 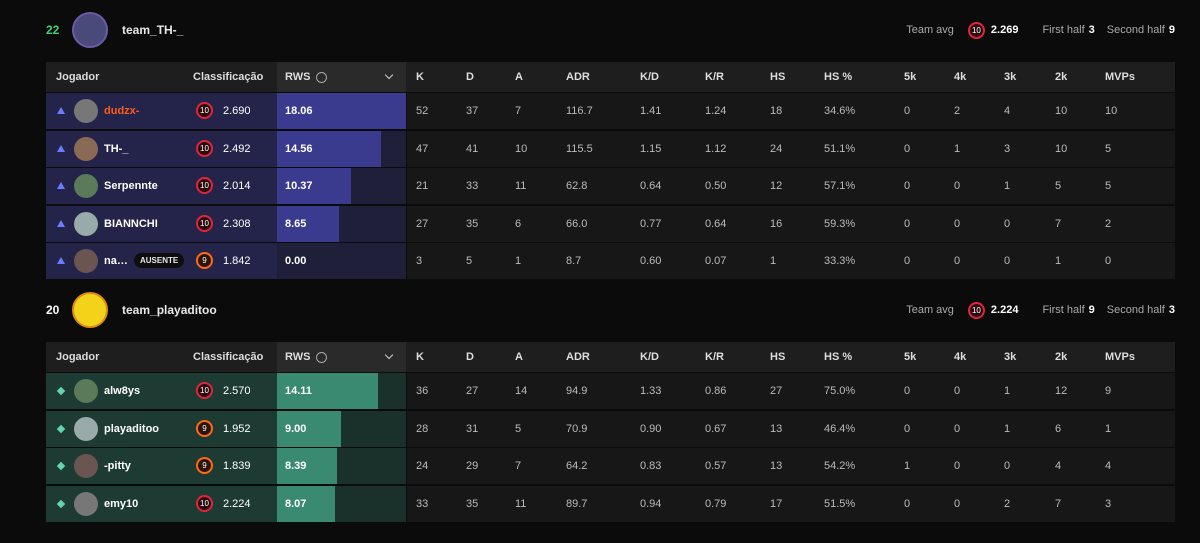 What do you see at coordinates (521, 391) in the screenshot?
I see `stat-value: 14` at bounding box center [521, 391].